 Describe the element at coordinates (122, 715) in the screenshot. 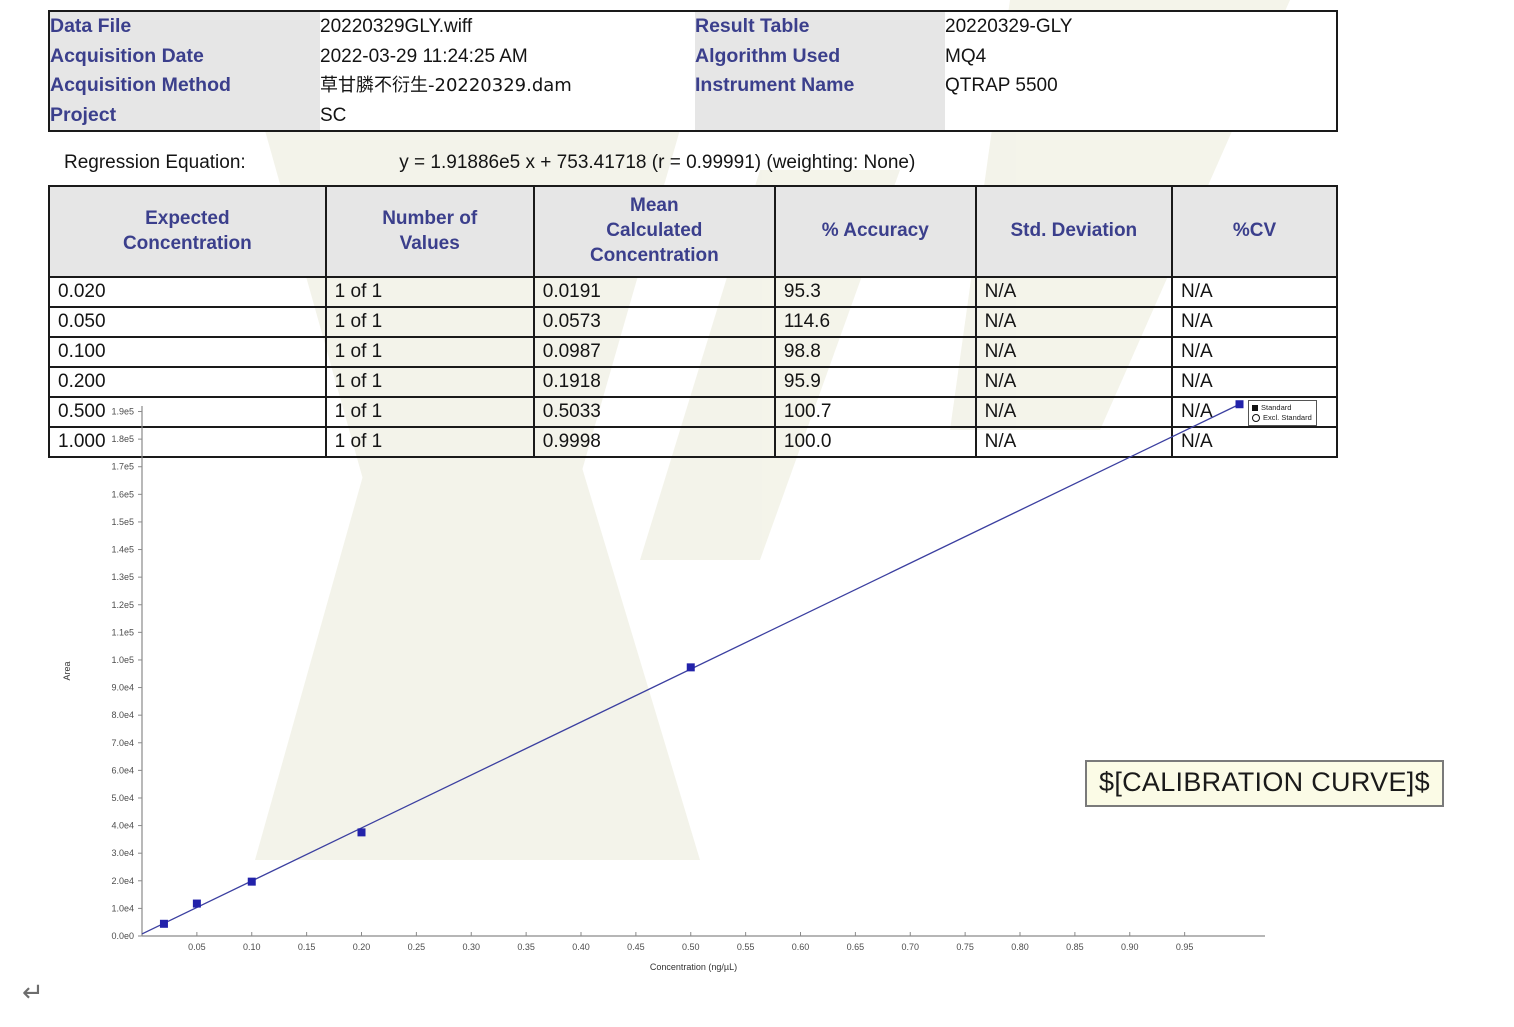

I see `y-tick-label: 8.0e4` at that location.